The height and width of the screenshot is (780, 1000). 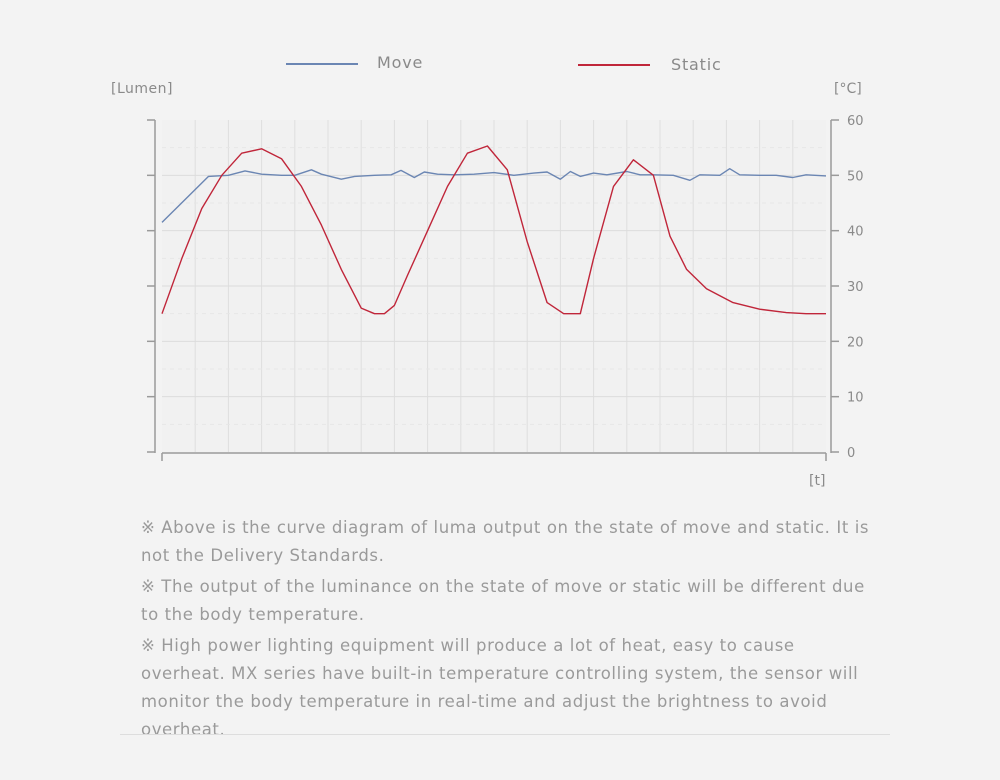 I want to click on y-right-tick-label: 20, so click(x=855, y=342).